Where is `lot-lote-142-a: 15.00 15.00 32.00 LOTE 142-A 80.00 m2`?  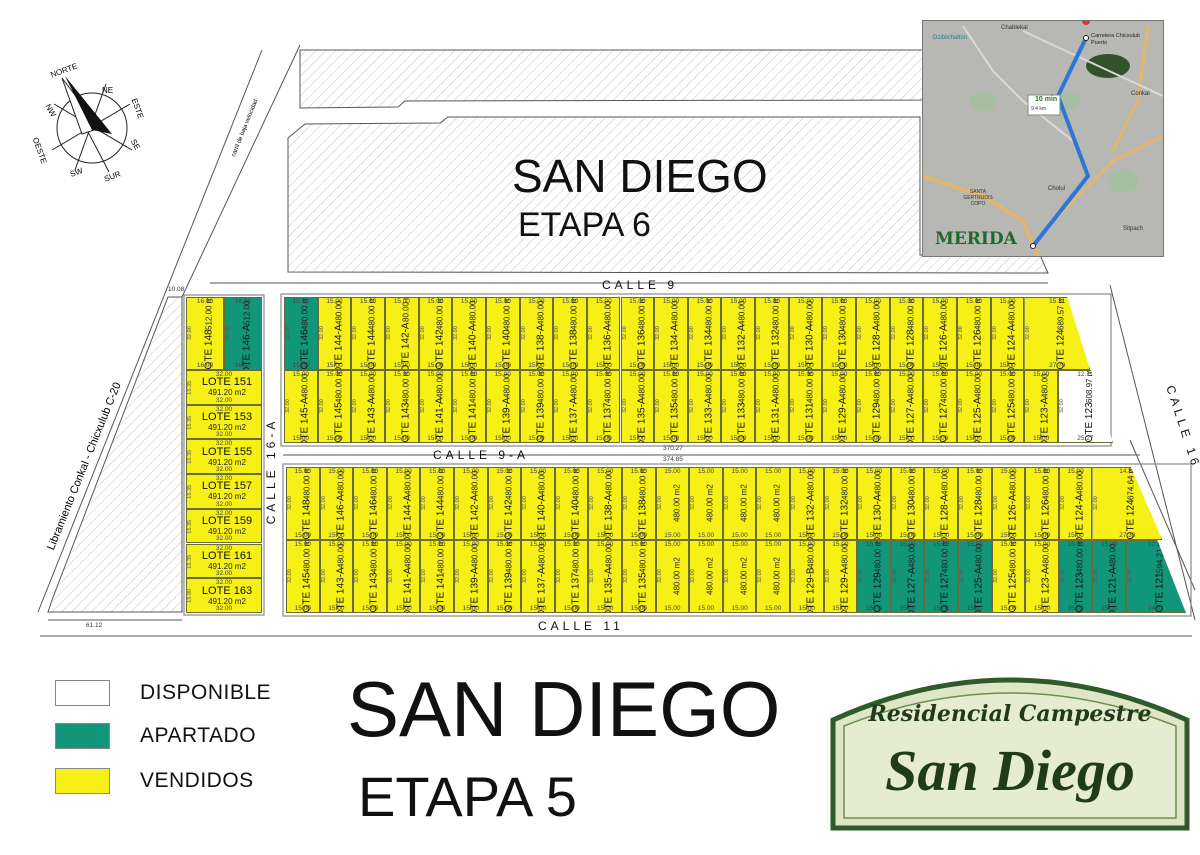 lot-lote-142-a: 15.00 15.00 32.00 LOTE 142-A 80.00 m2 is located at coordinates (401, 333).